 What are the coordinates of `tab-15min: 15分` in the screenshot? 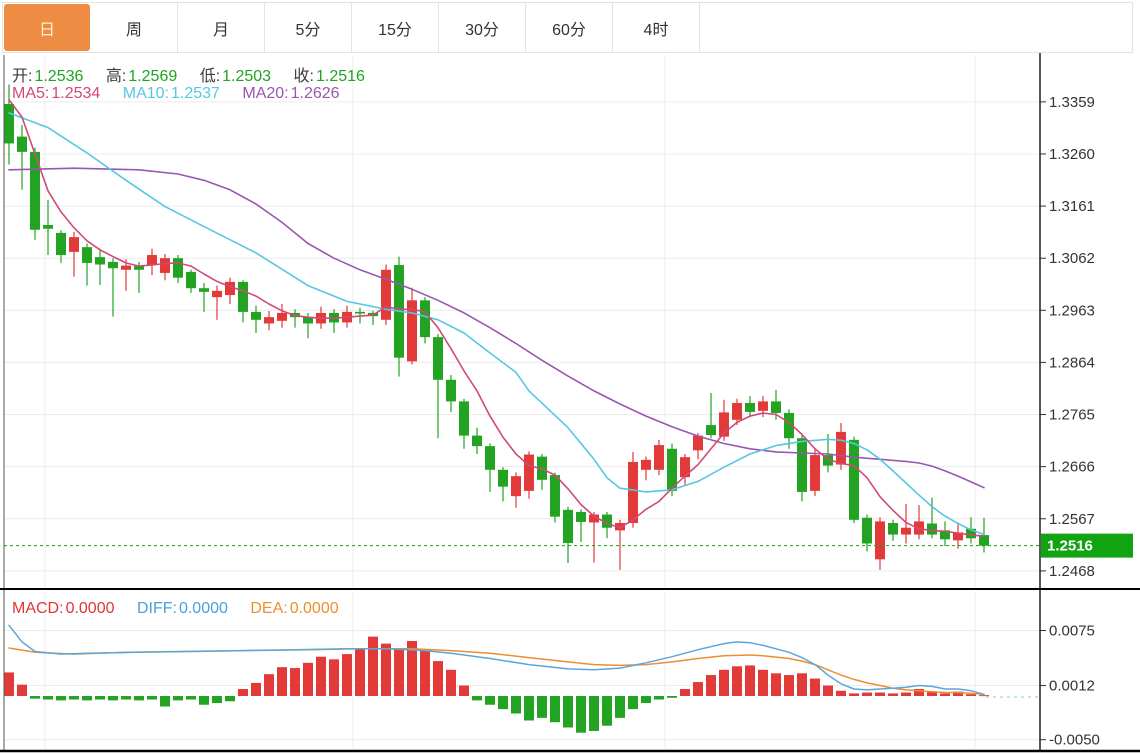 It's located at (395, 27).